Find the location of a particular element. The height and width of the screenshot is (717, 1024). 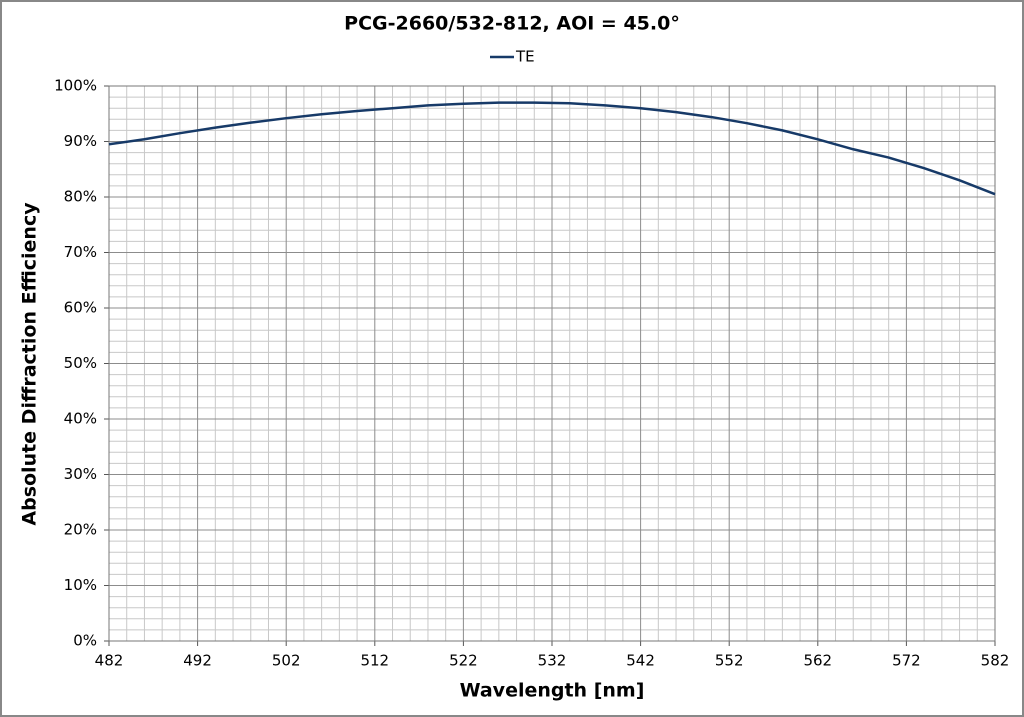

y-tick-label: 10% is located at coordinates (80, 585).